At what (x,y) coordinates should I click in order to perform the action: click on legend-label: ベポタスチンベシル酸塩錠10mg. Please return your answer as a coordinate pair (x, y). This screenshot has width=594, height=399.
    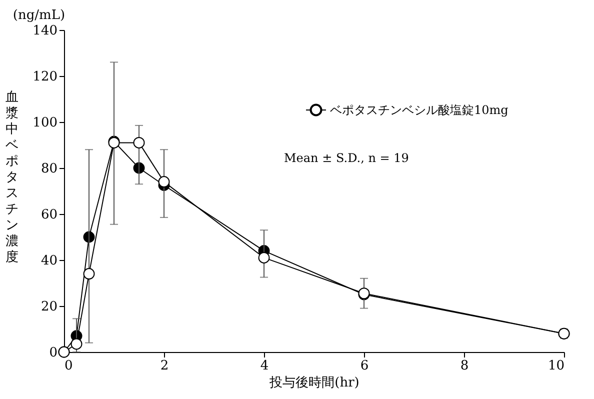
    Looking at the image, I should click on (419, 110).